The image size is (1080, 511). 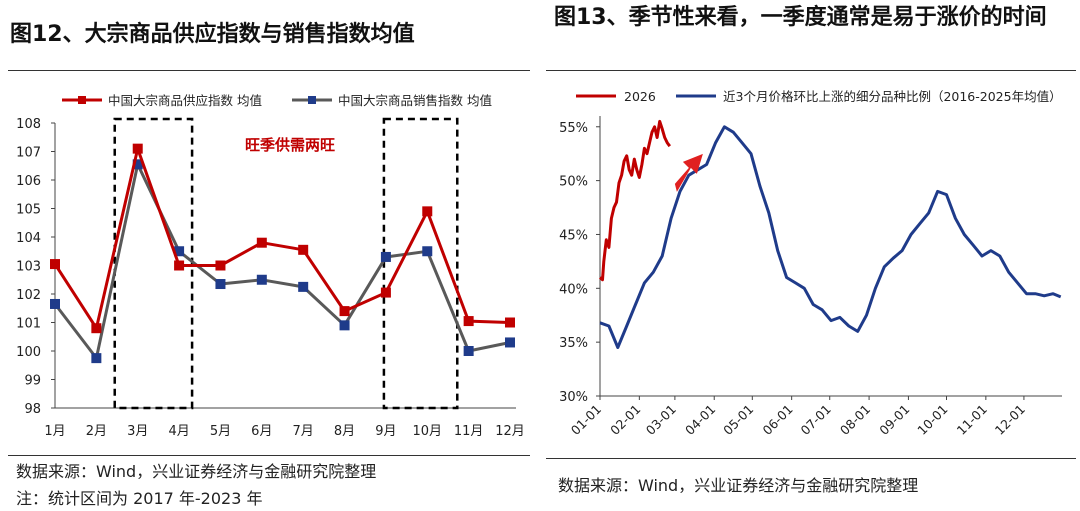 What do you see at coordinates (269, 455) in the screenshot?
I see `left-source-rule` at bounding box center [269, 455].